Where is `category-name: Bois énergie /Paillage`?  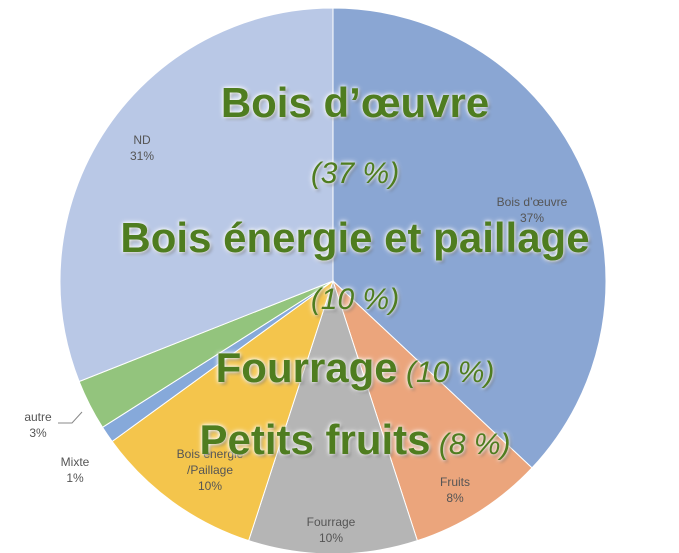 category-name: Bois énergie /Paillage is located at coordinates (210, 462).